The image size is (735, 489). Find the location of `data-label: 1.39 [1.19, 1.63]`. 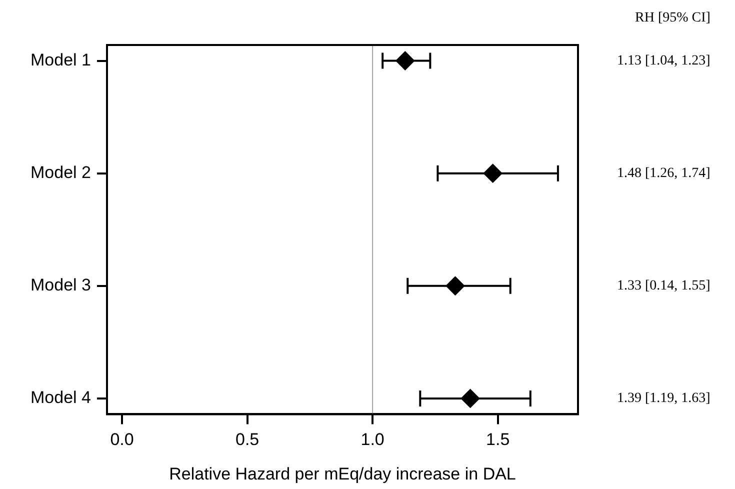

data-label: 1.39 [1.19, 1.63] is located at coordinates (663, 398).